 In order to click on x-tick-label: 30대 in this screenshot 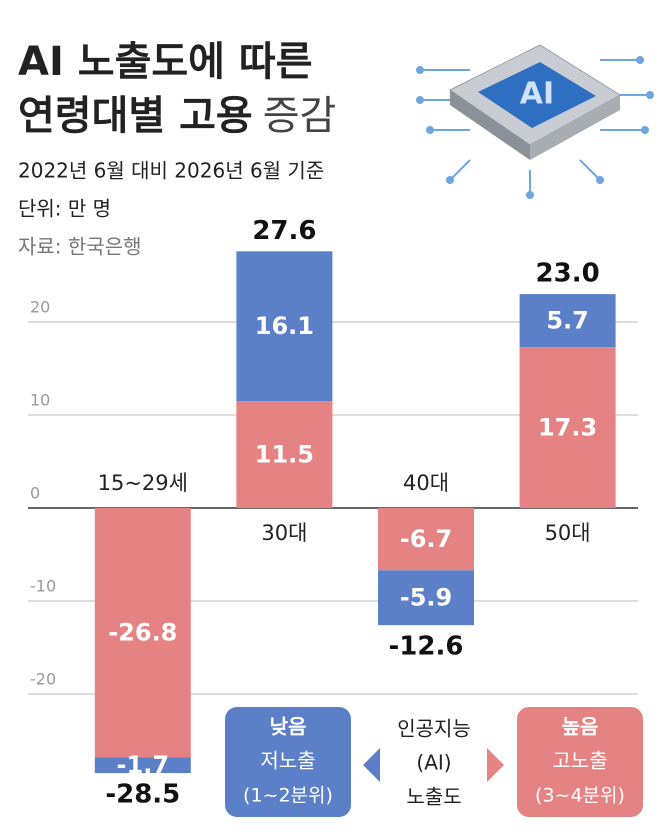, I will do `click(284, 533)`.